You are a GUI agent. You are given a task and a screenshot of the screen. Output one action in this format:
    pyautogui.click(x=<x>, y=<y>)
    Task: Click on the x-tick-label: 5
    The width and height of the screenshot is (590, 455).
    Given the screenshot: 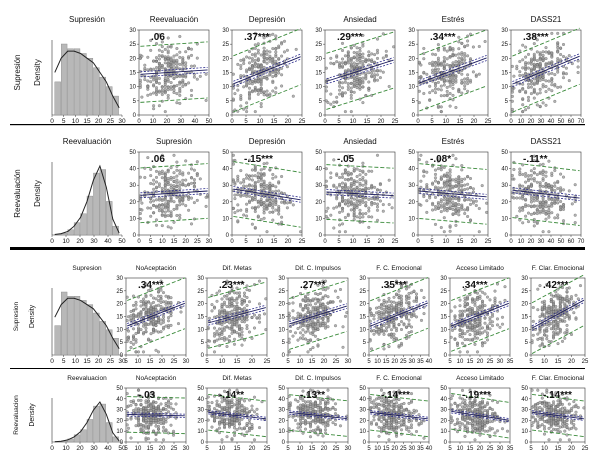 What is the action you would take?
    pyautogui.click(x=450, y=362)
    